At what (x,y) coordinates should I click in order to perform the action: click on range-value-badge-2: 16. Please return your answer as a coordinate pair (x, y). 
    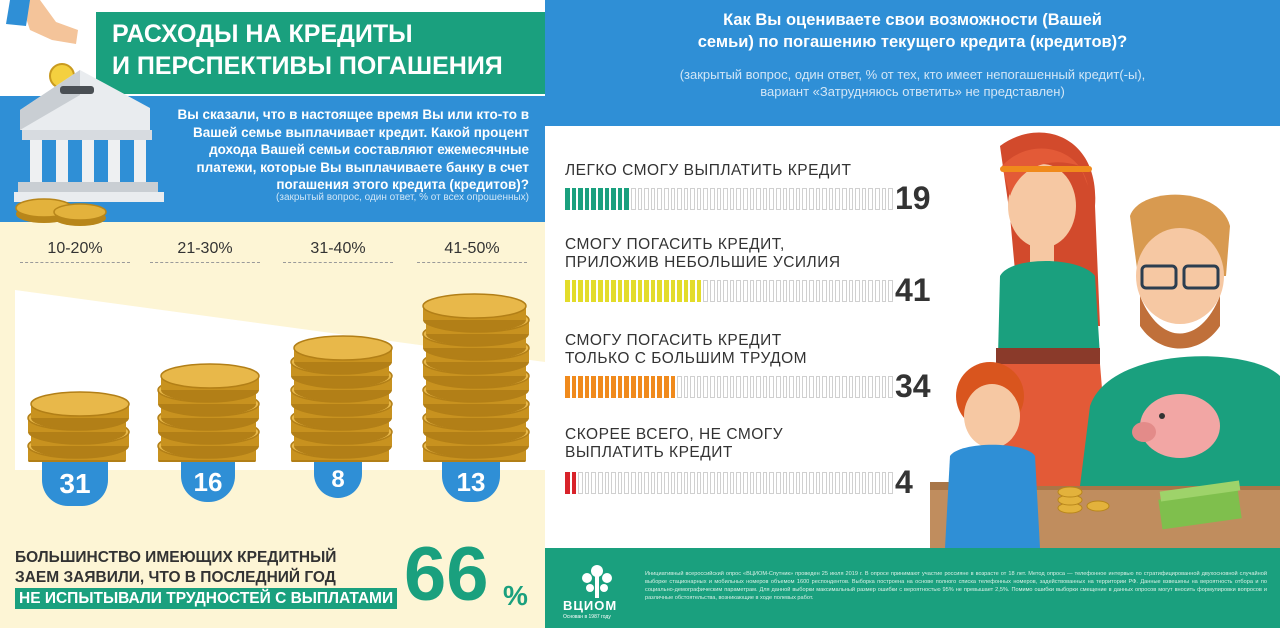
    Looking at the image, I should click on (208, 482).